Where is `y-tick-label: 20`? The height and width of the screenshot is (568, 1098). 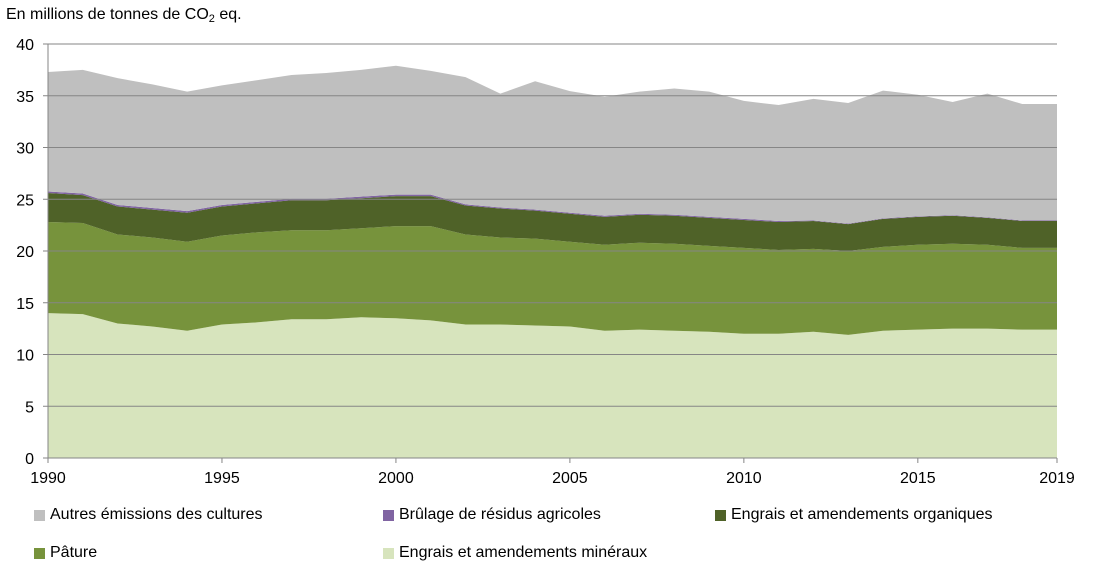
y-tick-label: 20 is located at coordinates (25, 252).